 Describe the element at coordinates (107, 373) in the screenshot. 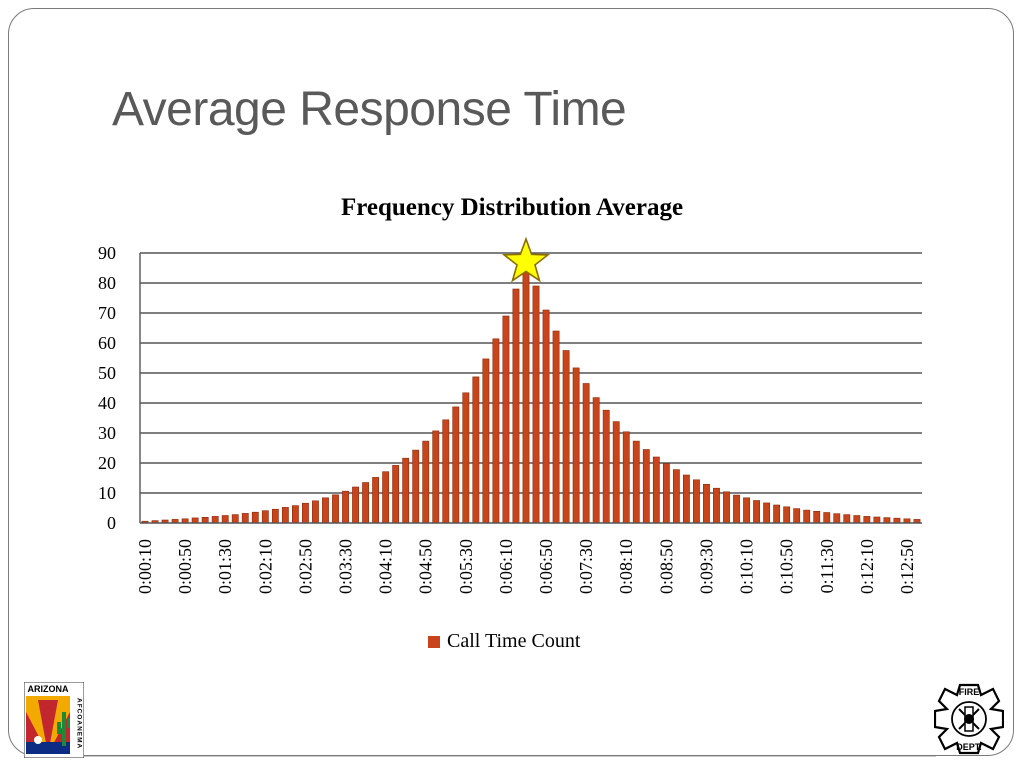

I see `y-tick-label: 50` at that location.